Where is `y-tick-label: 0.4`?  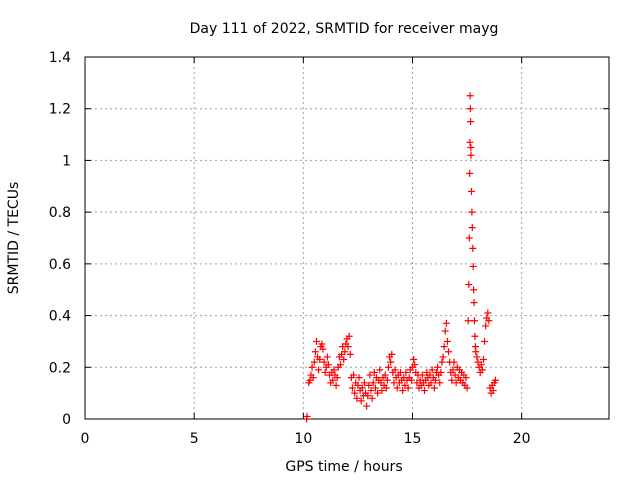 y-tick-label: 0.4 is located at coordinates (60, 317).